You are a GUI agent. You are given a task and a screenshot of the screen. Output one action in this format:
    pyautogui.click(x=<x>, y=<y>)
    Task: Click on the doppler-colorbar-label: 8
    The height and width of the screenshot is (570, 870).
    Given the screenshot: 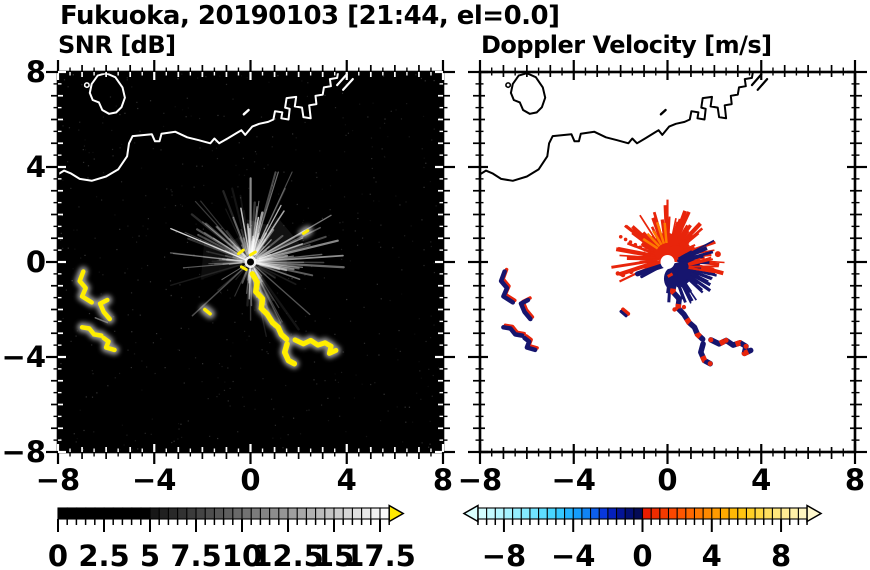 What is the action you would take?
    pyautogui.click(x=781, y=554)
    